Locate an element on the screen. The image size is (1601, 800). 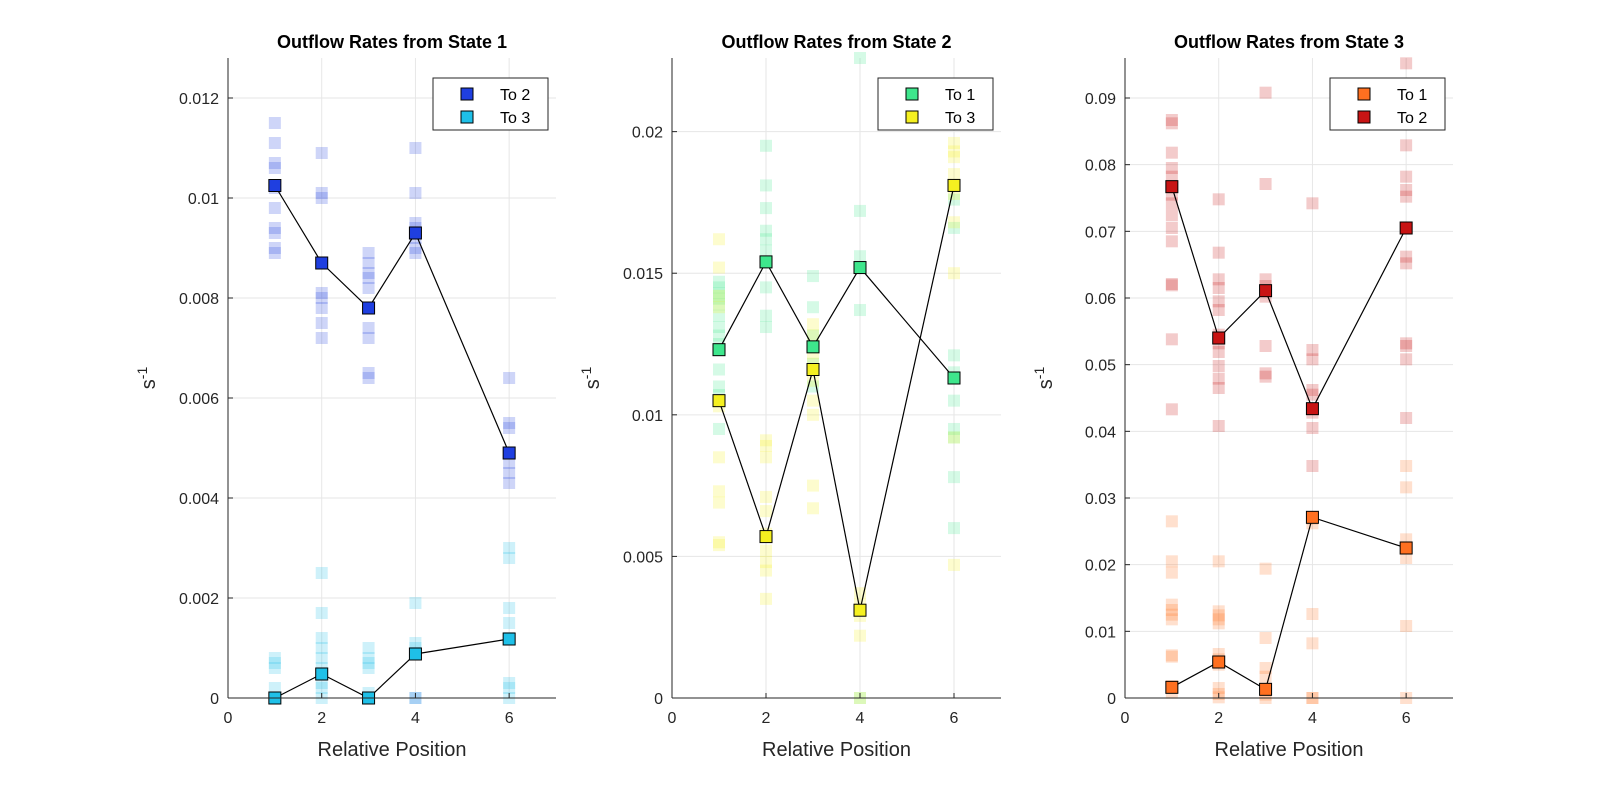
legend-box is located at coordinates (490, 104).